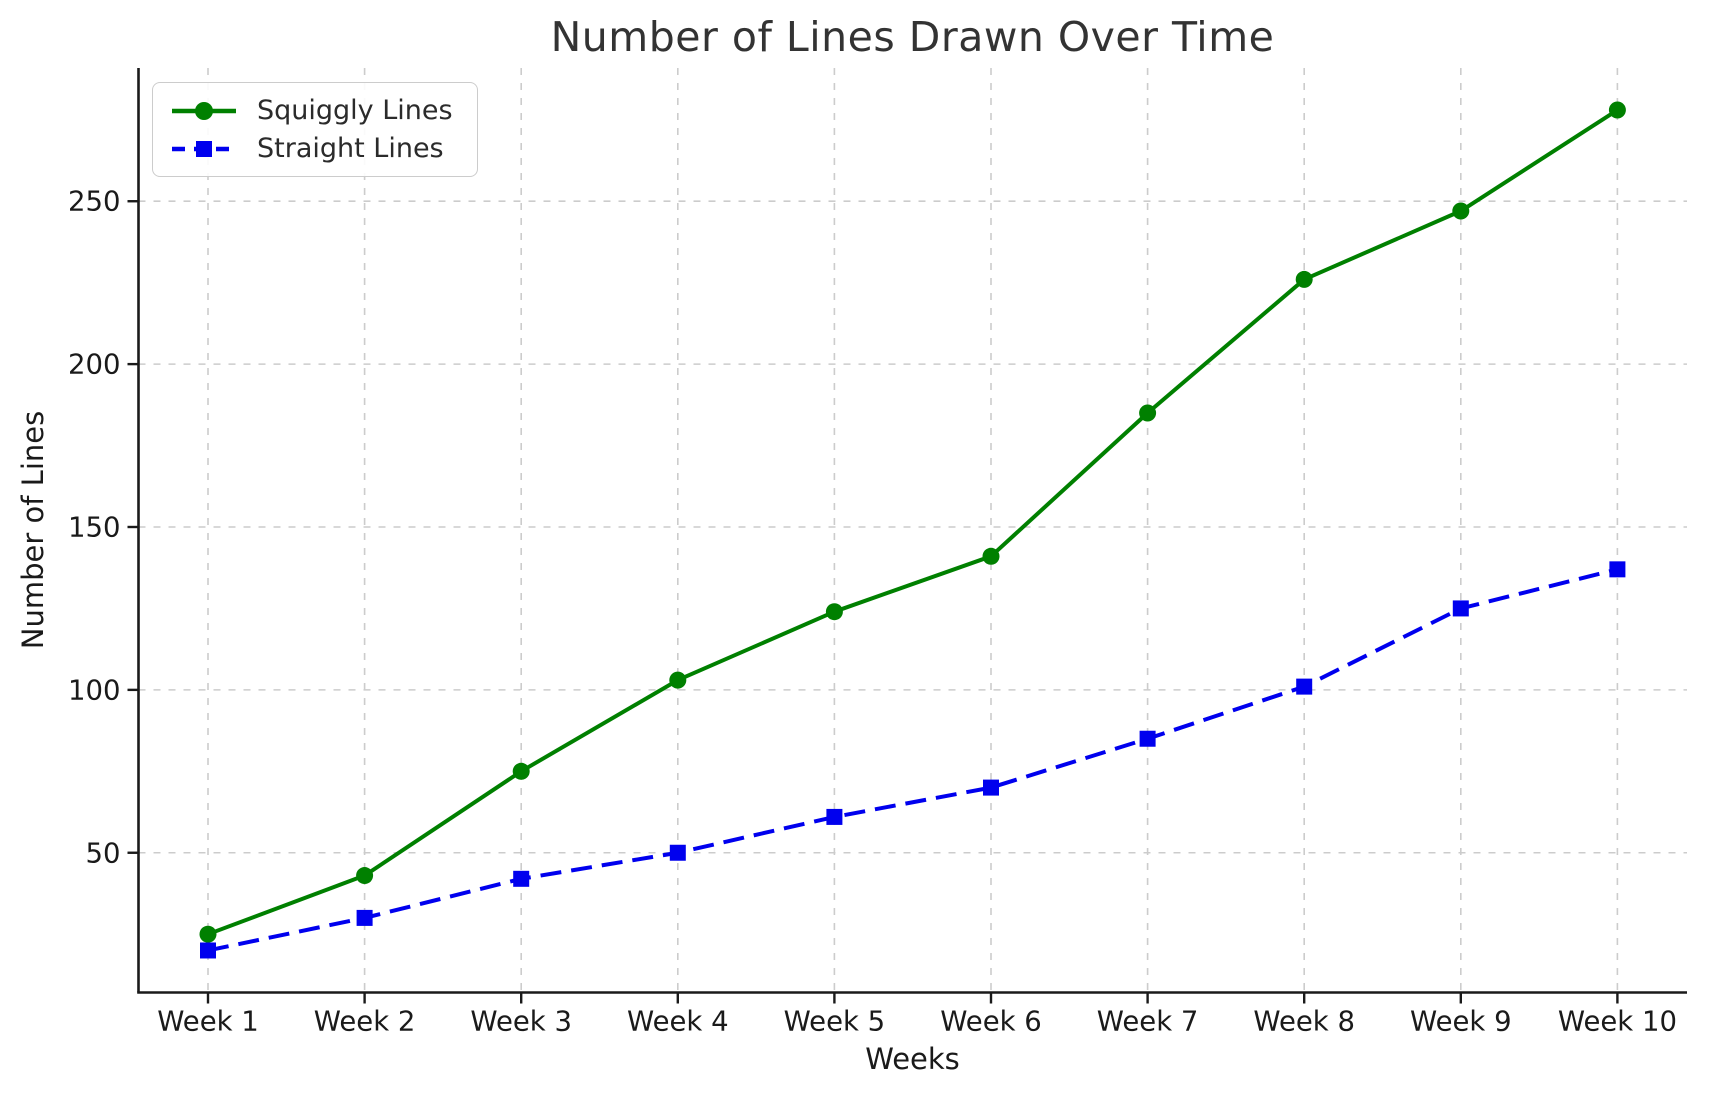 The width and height of the screenshot is (1709, 1101). I want to click on legend-label: Squiggly Lines, so click(355, 110).